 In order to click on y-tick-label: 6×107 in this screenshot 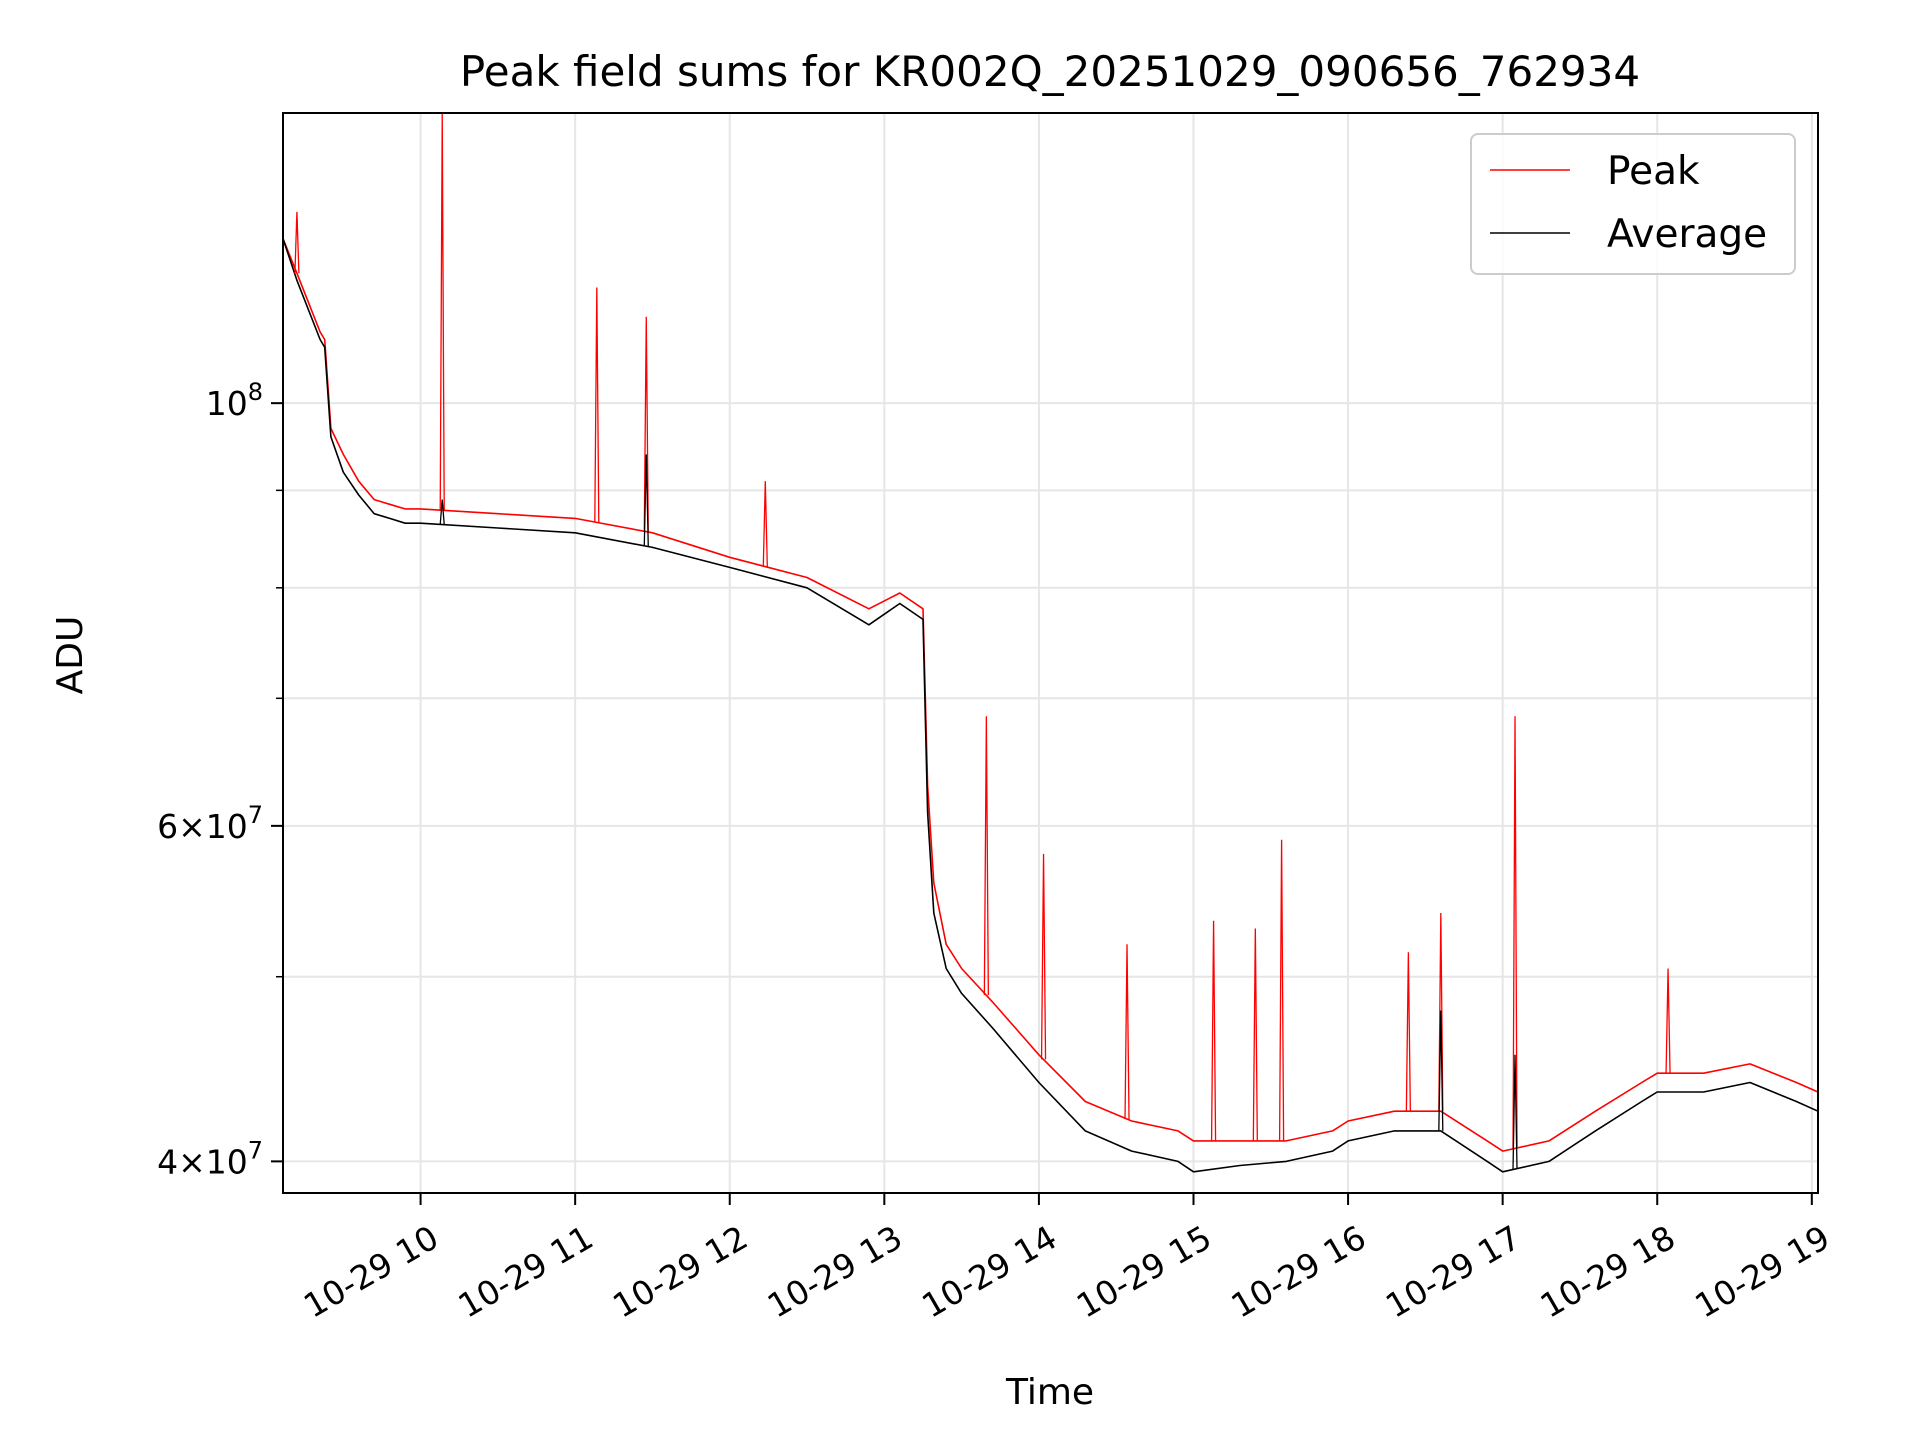, I will do `click(210, 823)`.